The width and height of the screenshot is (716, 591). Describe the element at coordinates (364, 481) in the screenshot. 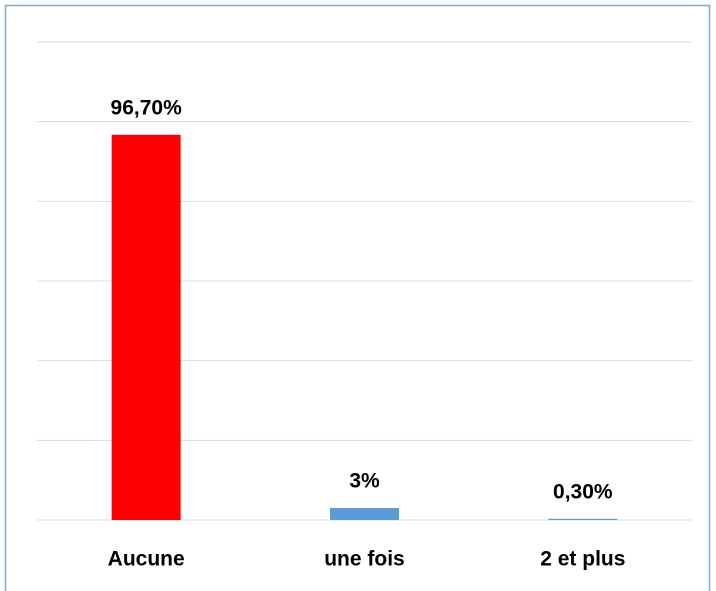

I see `value-label: 3%` at that location.